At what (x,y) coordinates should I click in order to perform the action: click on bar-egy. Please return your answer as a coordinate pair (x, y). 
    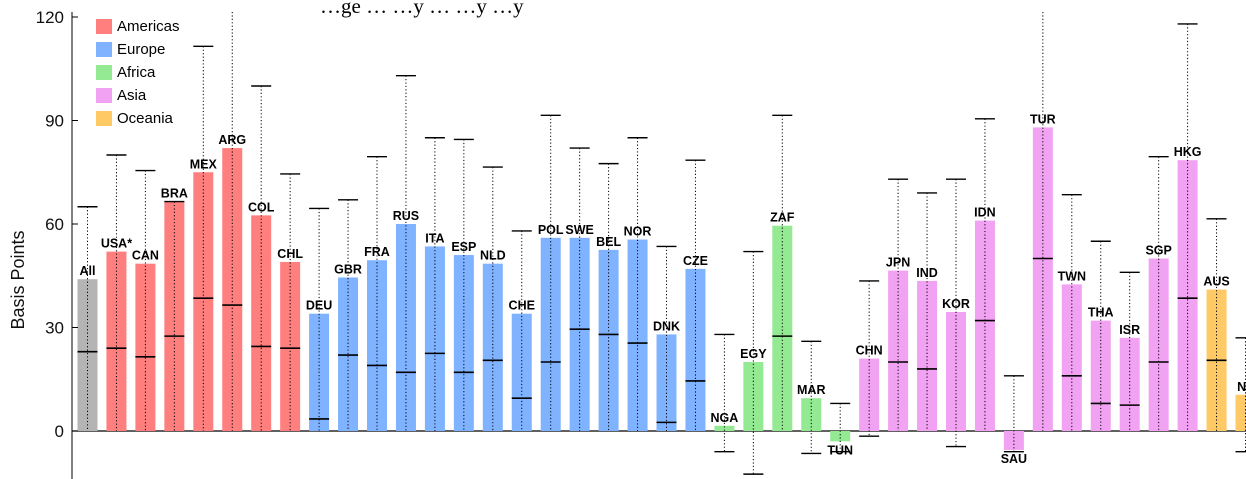
    Looking at the image, I should click on (753, 396).